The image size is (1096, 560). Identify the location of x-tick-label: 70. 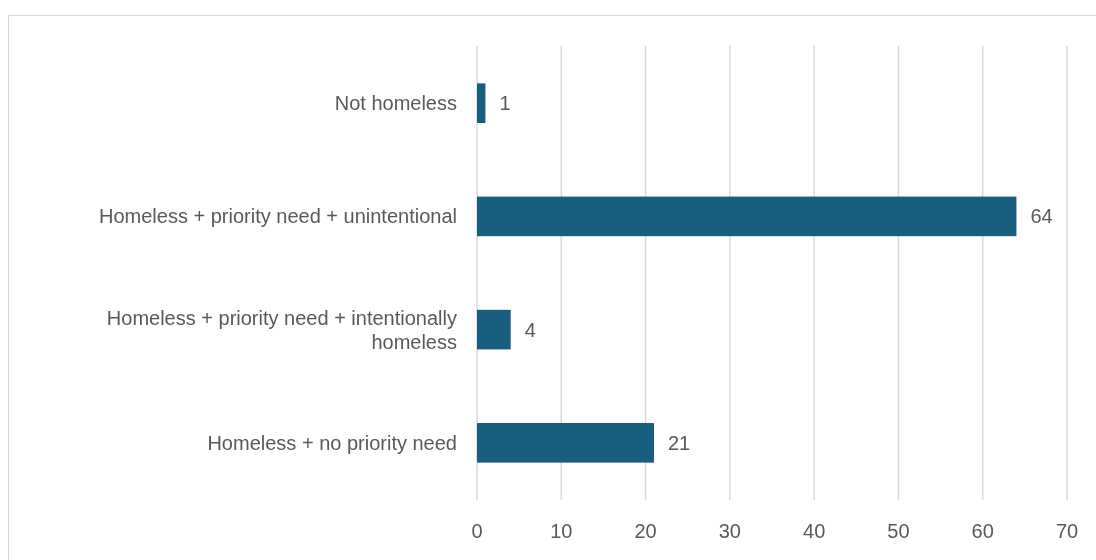
(1067, 531).